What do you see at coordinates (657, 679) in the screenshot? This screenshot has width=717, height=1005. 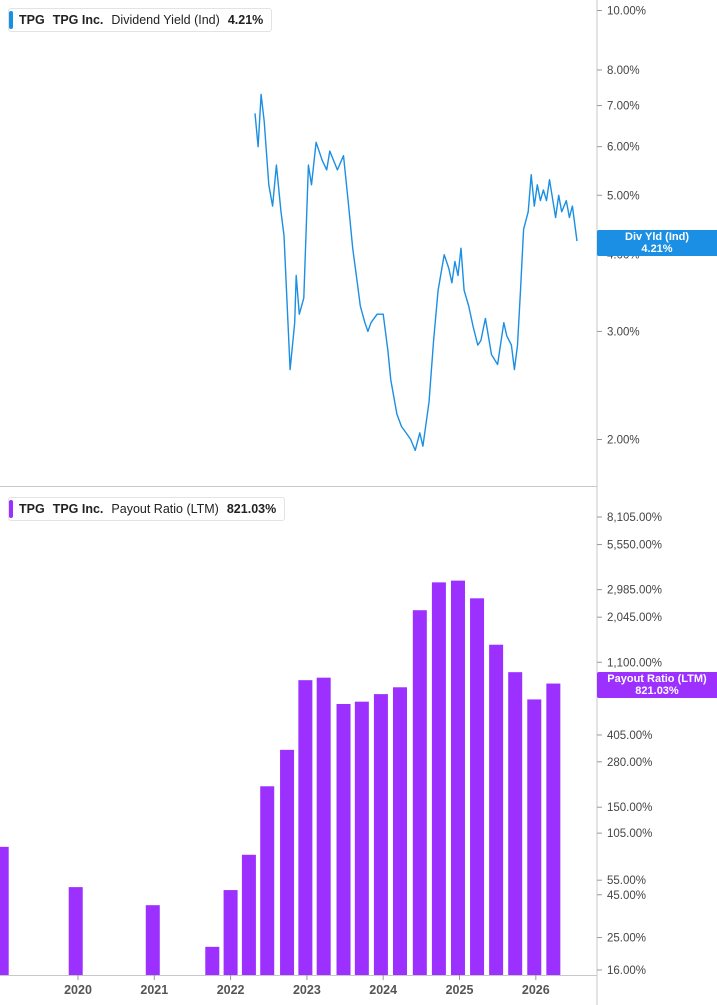 I see `tag-label: Payout Ratio (LTM)` at bounding box center [657, 679].